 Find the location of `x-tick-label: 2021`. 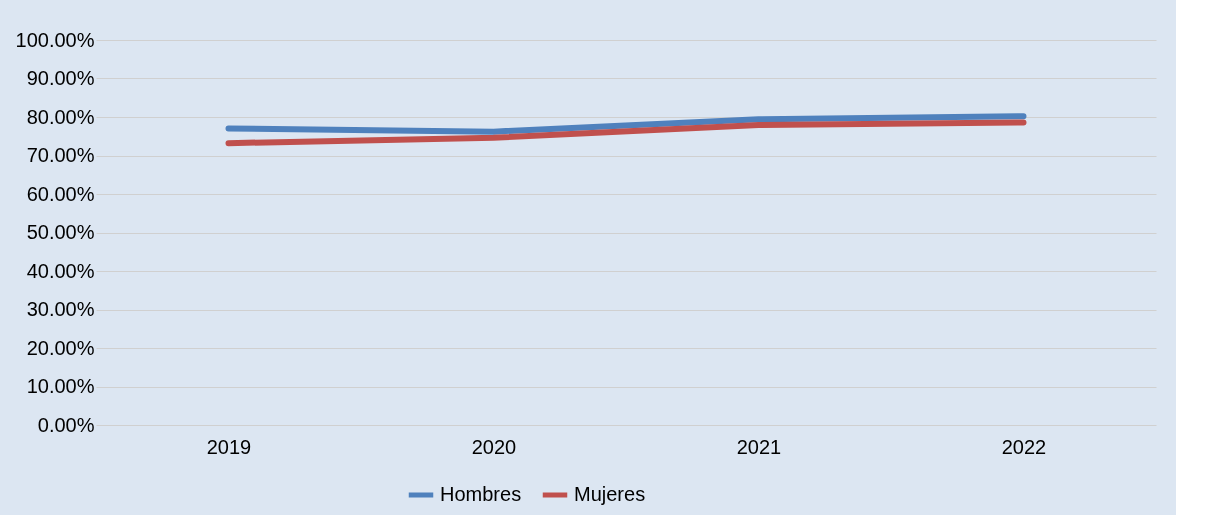

x-tick-label: 2021 is located at coordinates (759, 446).